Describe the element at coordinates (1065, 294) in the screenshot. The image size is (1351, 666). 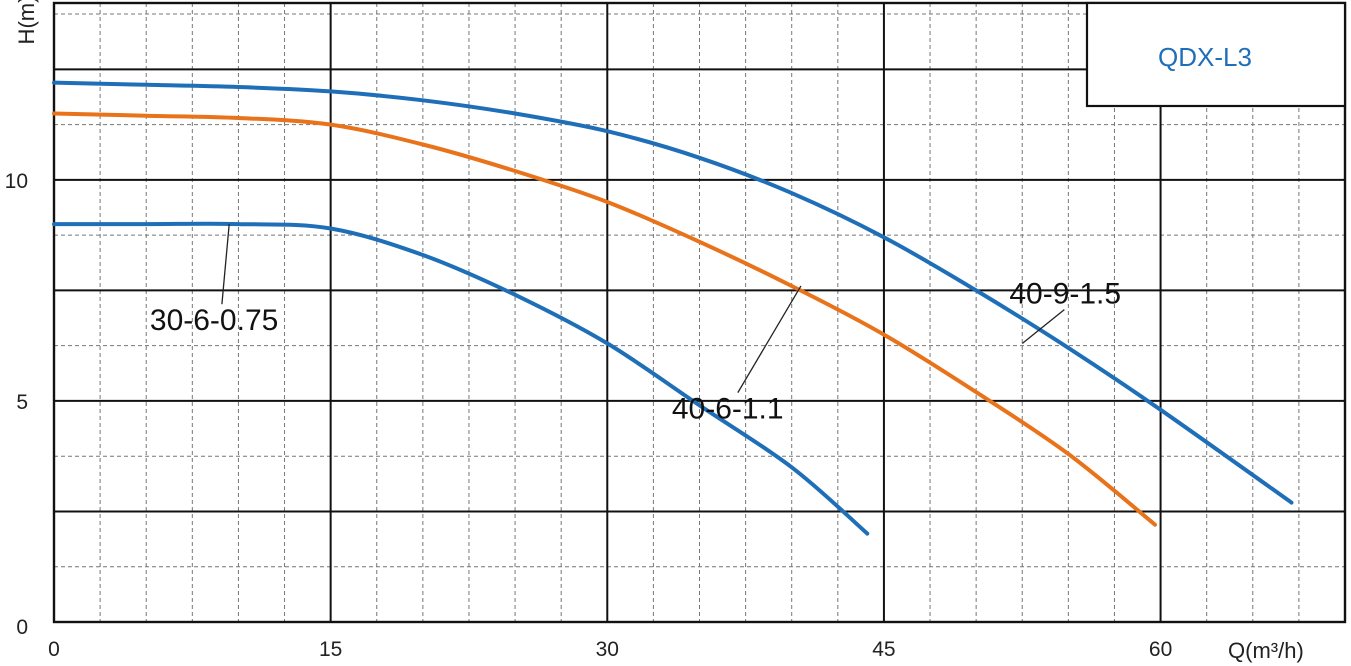
I see `curve-label-40-9-1.5: 40-9-1.5` at that location.